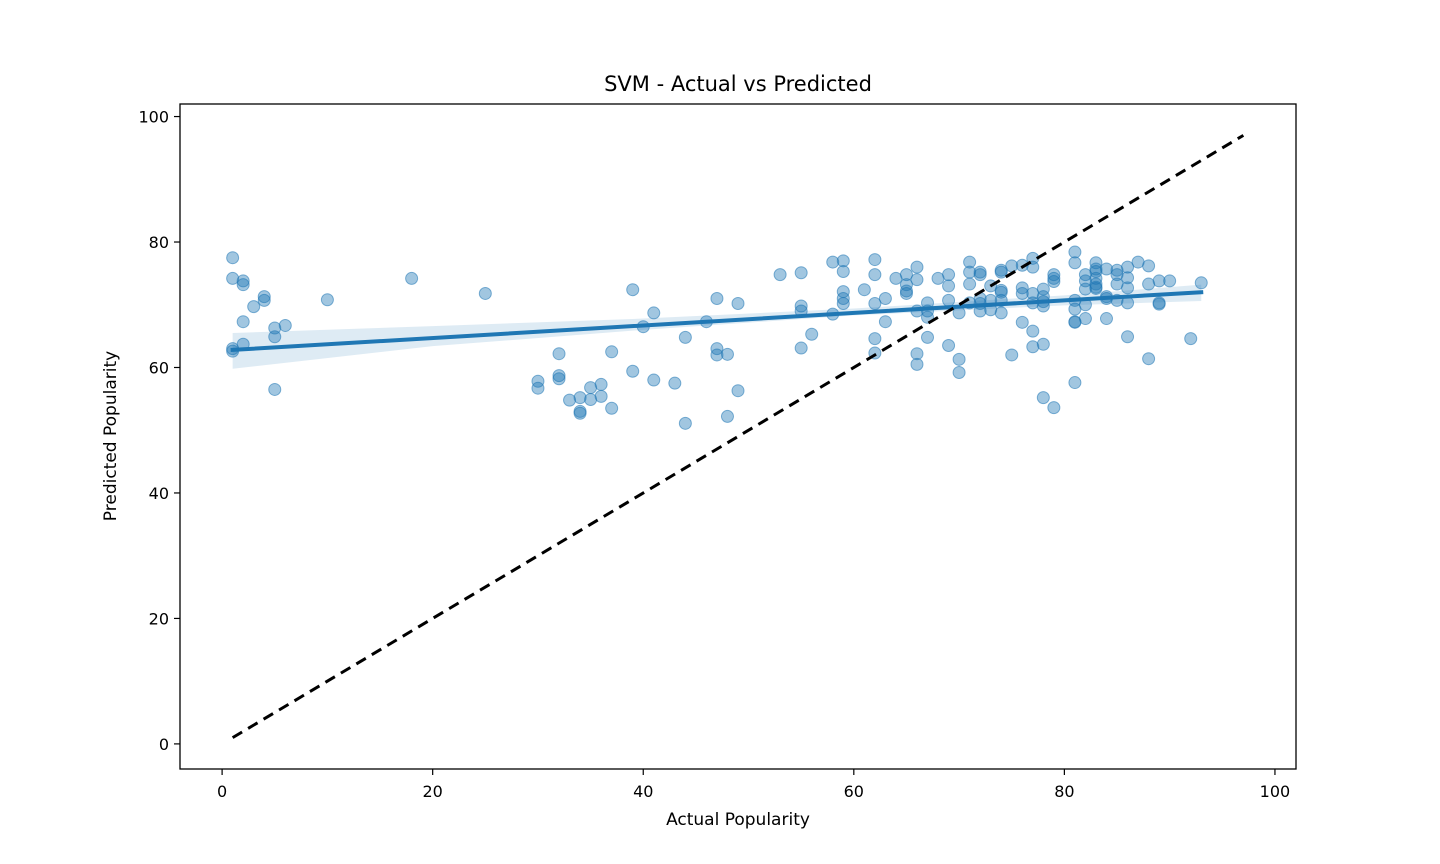 The height and width of the screenshot is (864, 1440). I want to click on x-tick-label: 80, so click(1064, 791).